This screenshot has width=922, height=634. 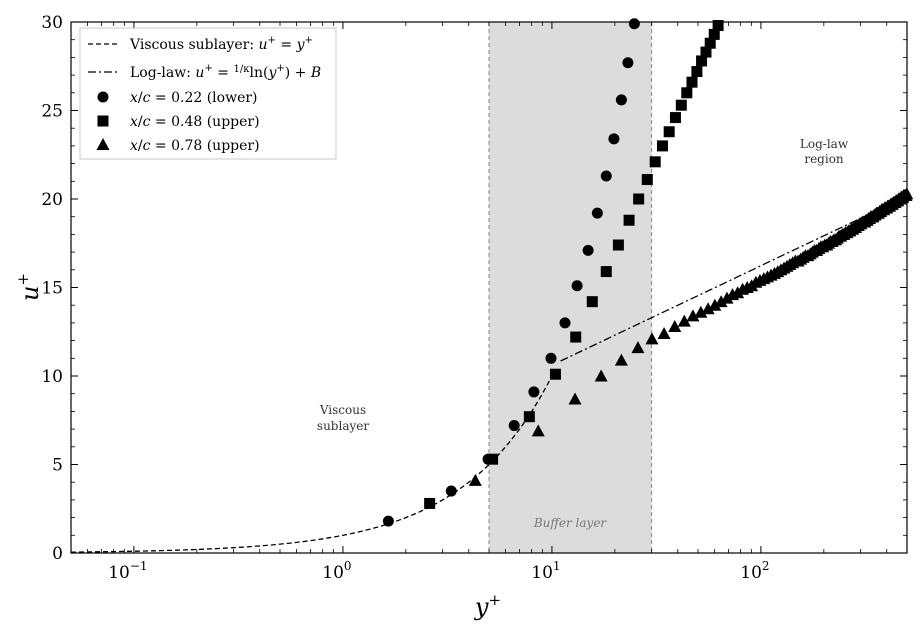 I want to click on annotation-buffer: Buffer layer, so click(x=570, y=523).